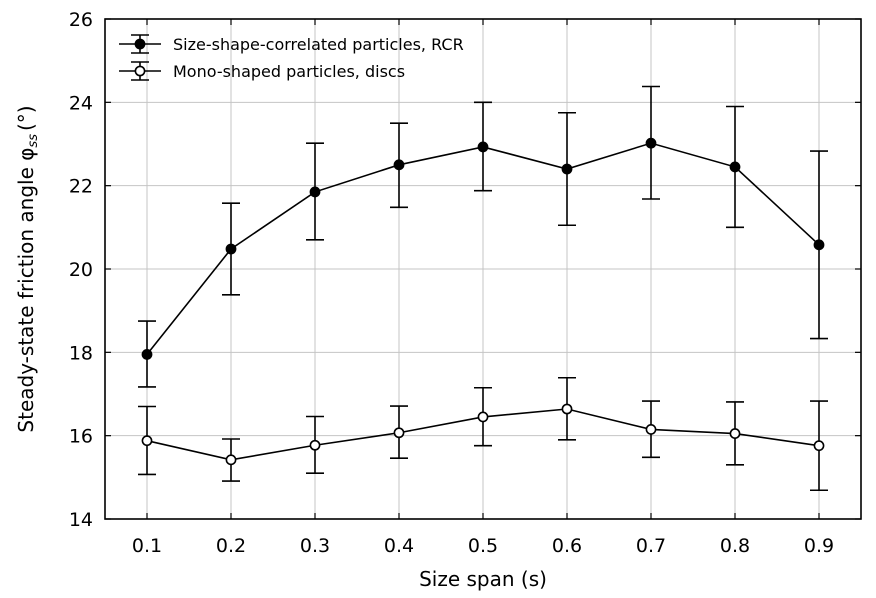 Image resolution: width=876 pixels, height=598 pixels. I want to click on legend-entry-1: Mono-shaped particles, discs, so click(262, 71).